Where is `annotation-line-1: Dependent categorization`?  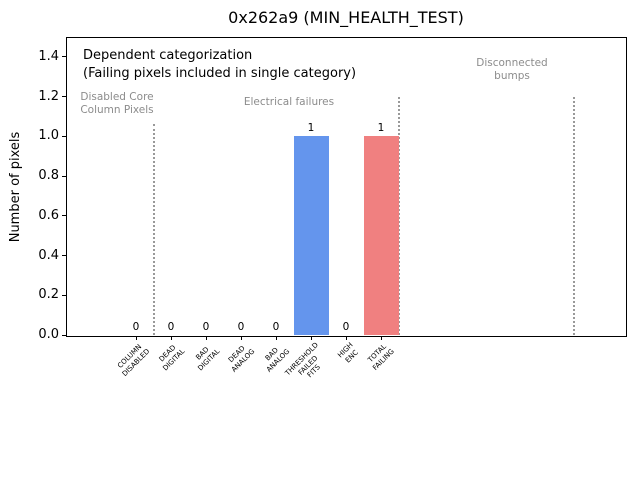
annotation-line-1: Dependent categorization is located at coordinates (168, 55).